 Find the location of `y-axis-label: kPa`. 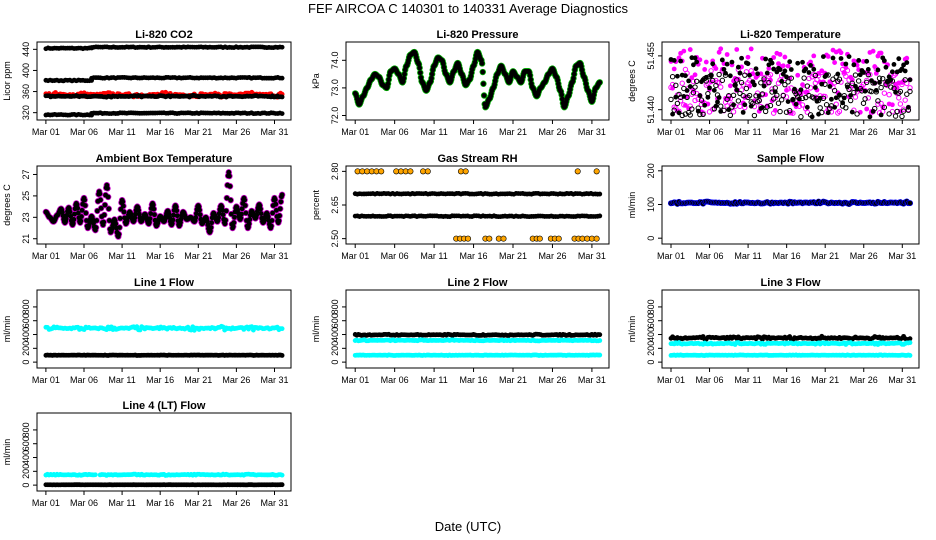

y-axis-label: kPa is located at coordinates (316, 81).